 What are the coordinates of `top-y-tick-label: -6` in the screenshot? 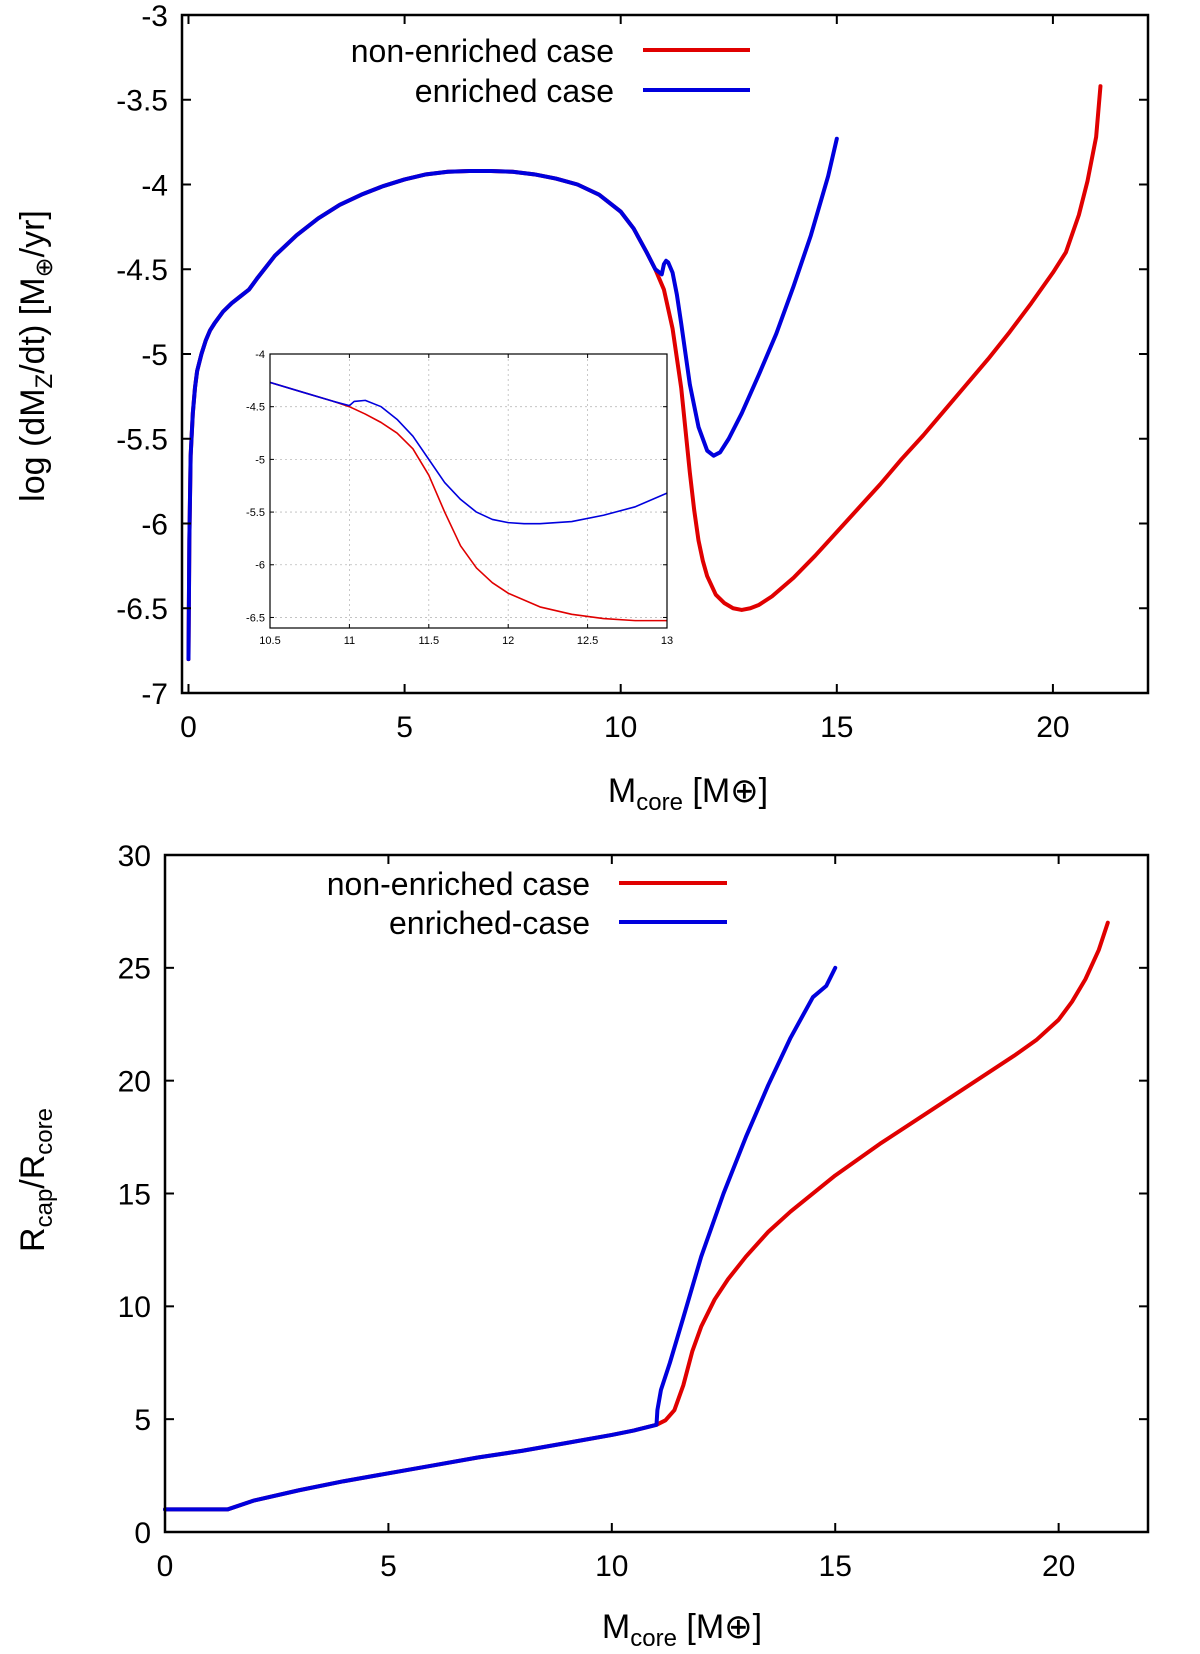 It's located at (154, 524).